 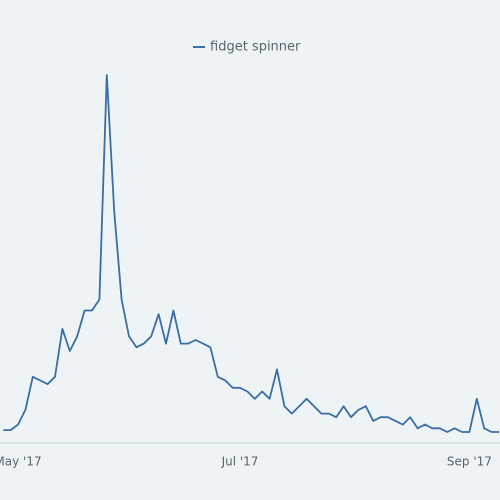 I want to click on legend: fidget spinner, so click(x=247, y=47).